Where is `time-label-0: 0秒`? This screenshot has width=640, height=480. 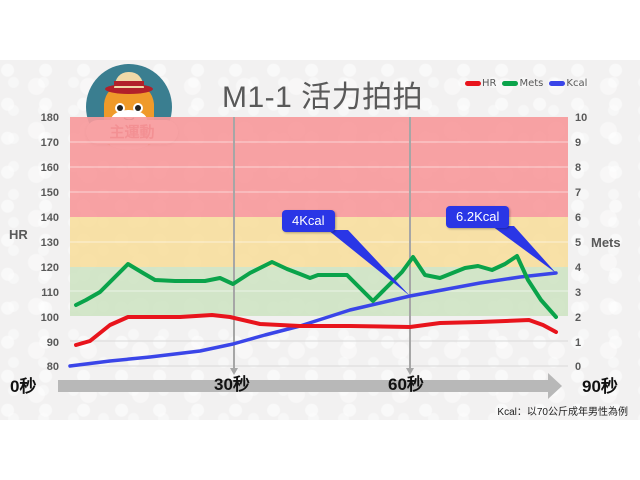 time-label-0: 0秒 is located at coordinates (23, 386).